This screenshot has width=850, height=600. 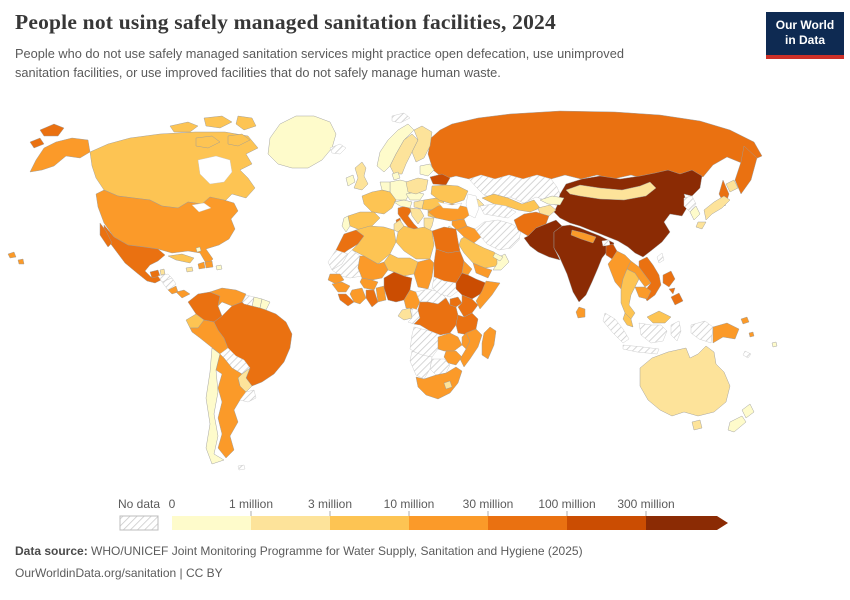 What do you see at coordinates (747, 354) in the screenshot?
I see `country-new-caledonia` at bounding box center [747, 354].